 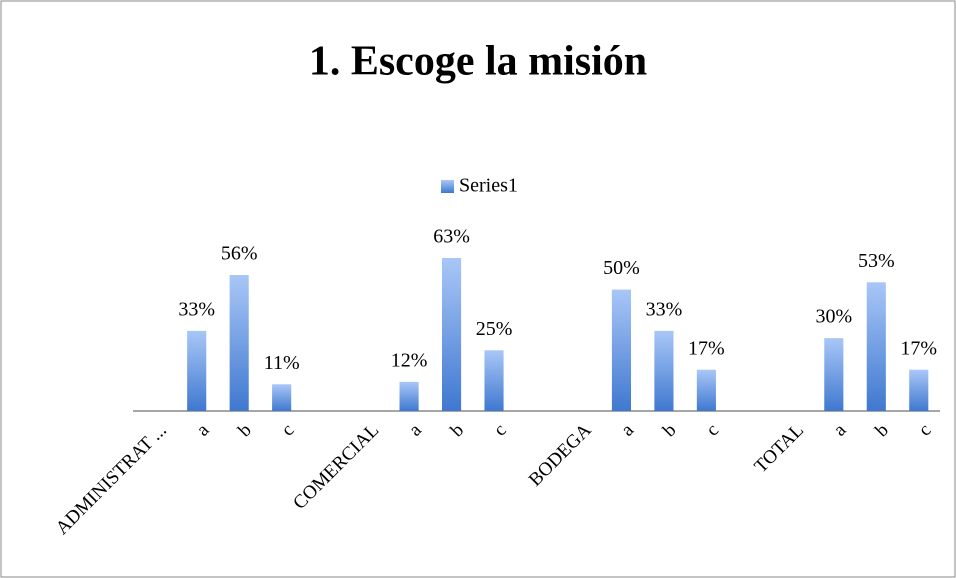 What do you see at coordinates (478, 62) in the screenshot?
I see `chart-title: 1. Escoge la misión` at bounding box center [478, 62].